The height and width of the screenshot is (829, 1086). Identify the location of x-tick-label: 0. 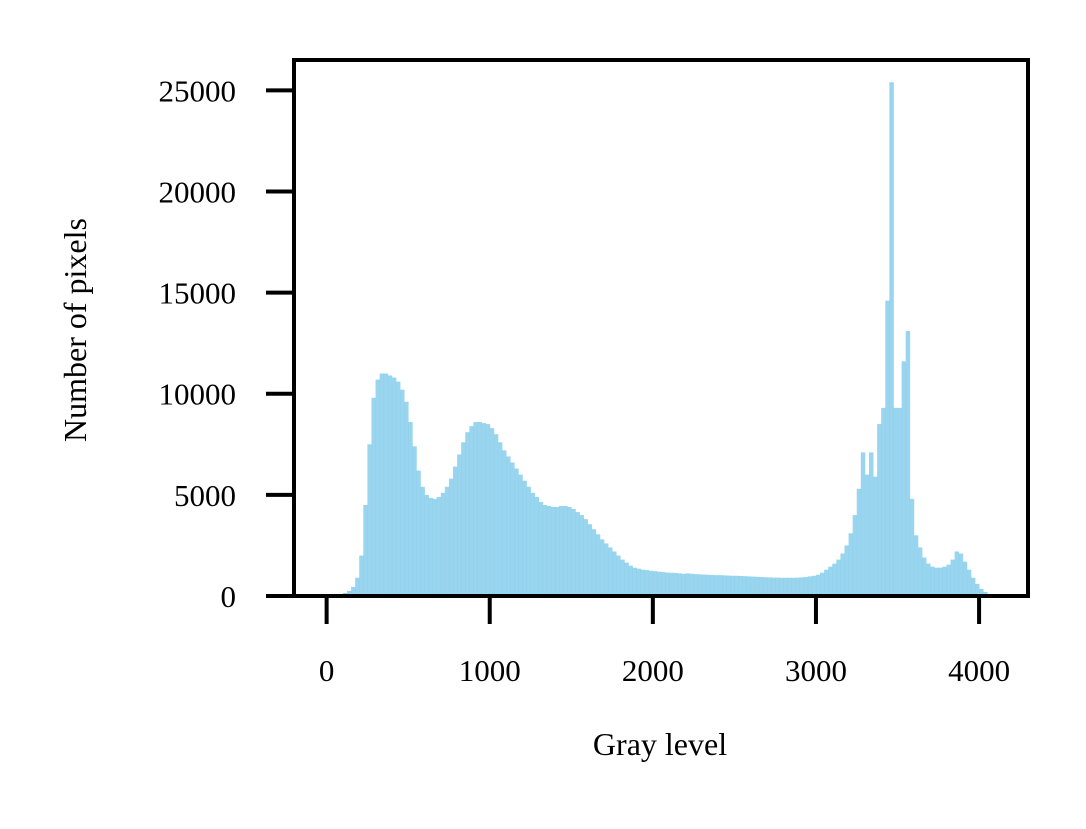
(327, 670).